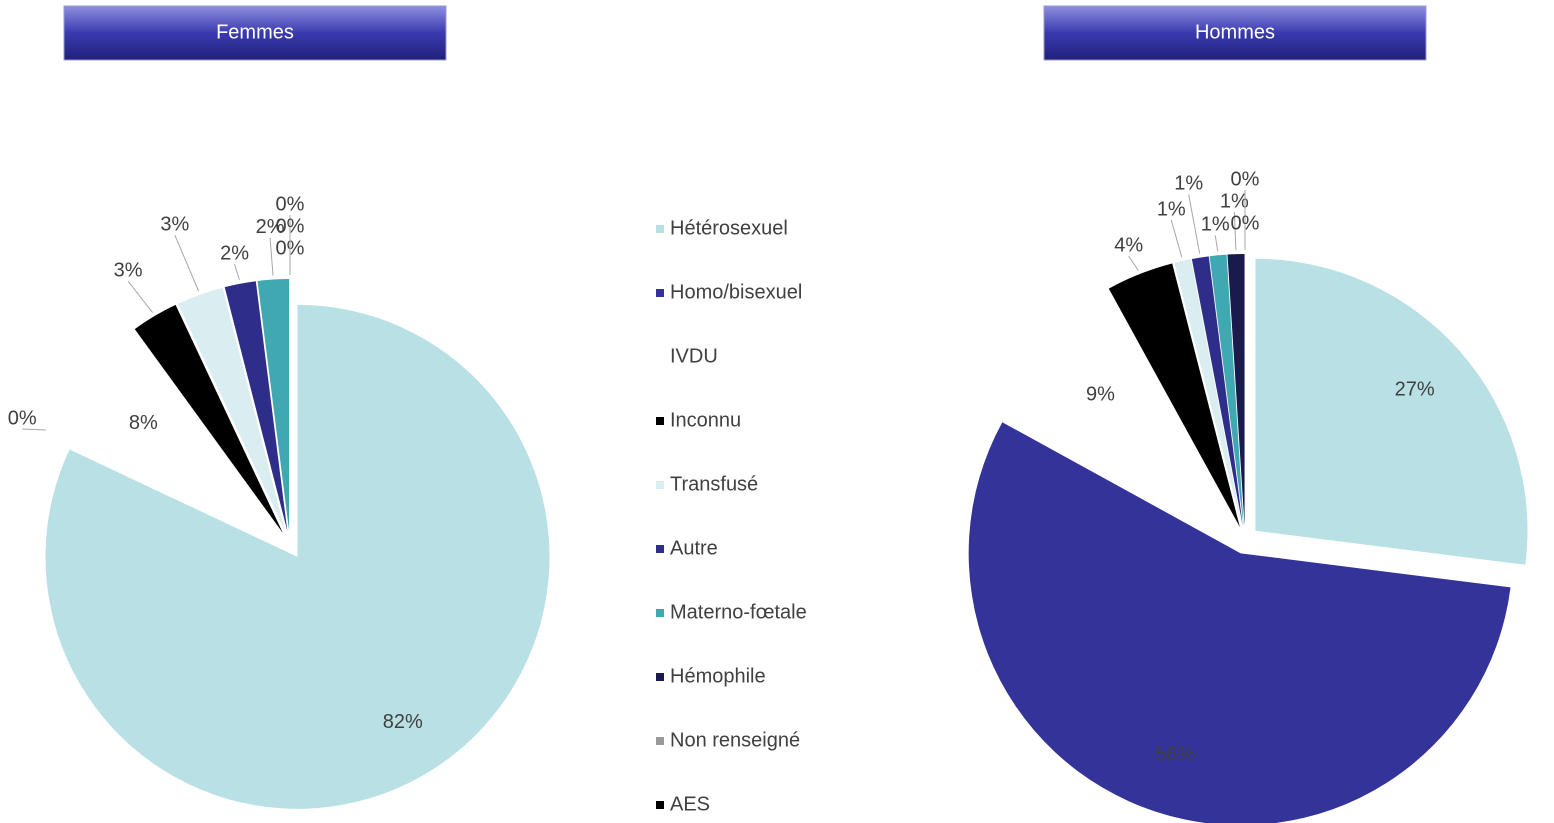  I want to click on data-label: 27%, so click(1415, 390).